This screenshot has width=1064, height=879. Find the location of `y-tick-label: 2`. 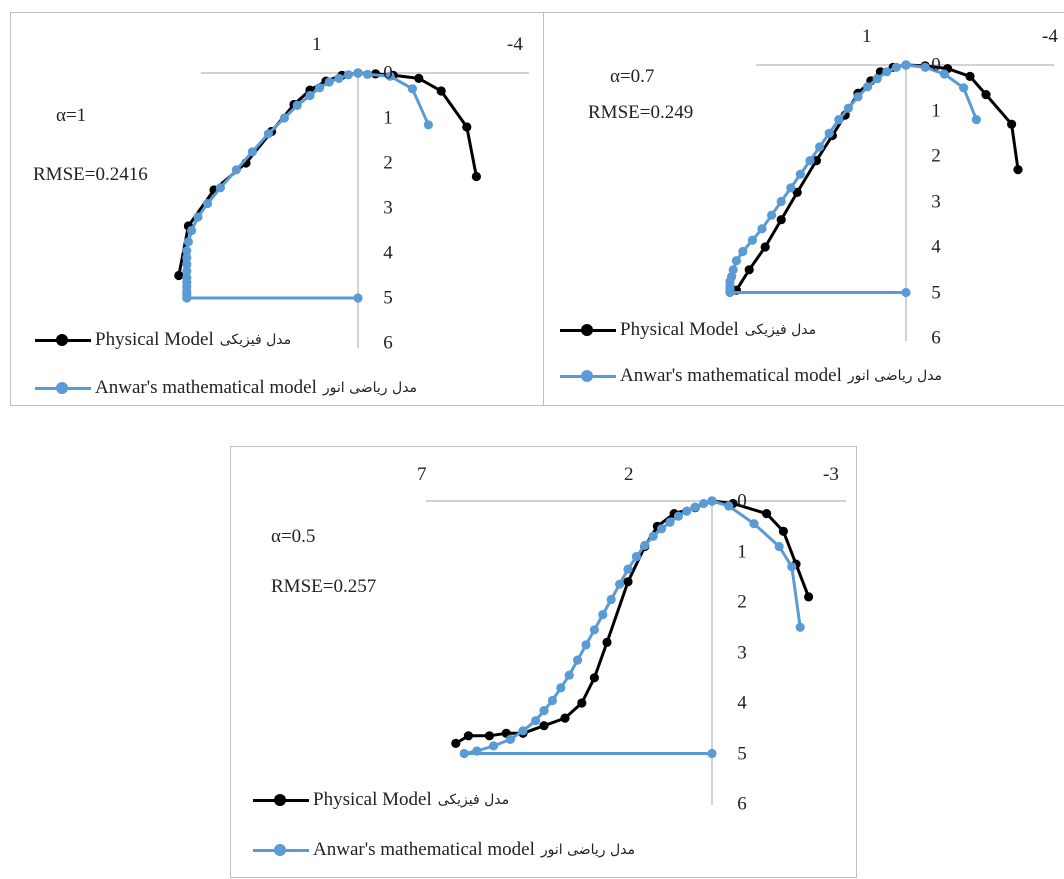

y-tick-label: 2 is located at coordinates (742, 602).